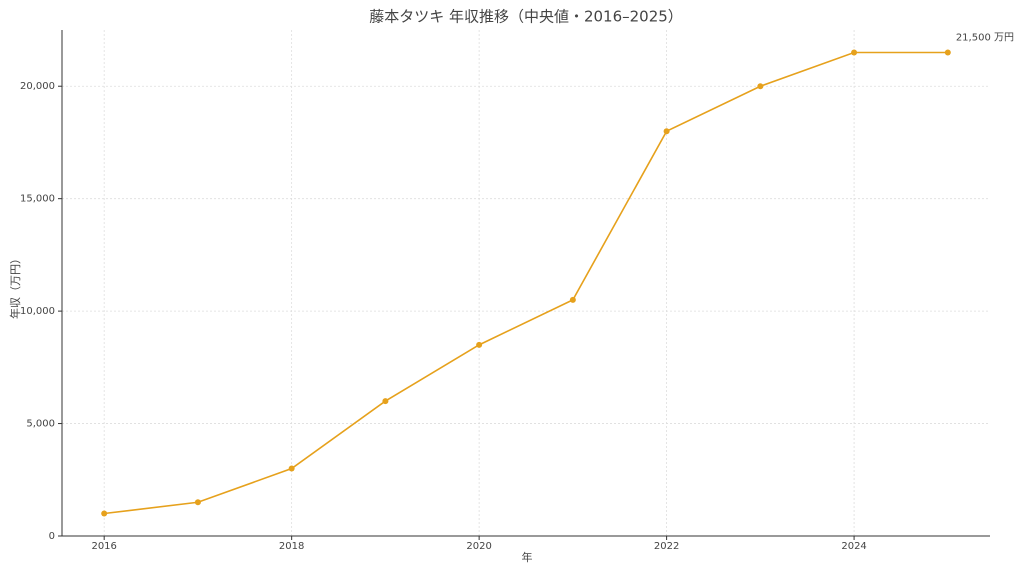 This screenshot has width=1024, height=576. I want to click on annotation: 21,500 万円, so click(985, 37).